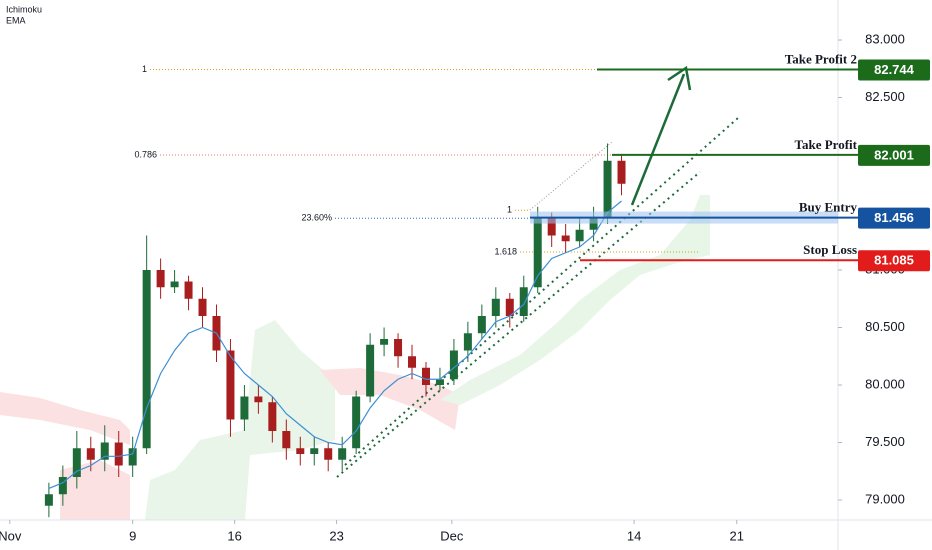 The width and height of the screenshot is (932, 550). What do you see at coordinates (634, 535) in the screenshot?
I see `x-tick-label: 14` at bounding box center [634, 535].